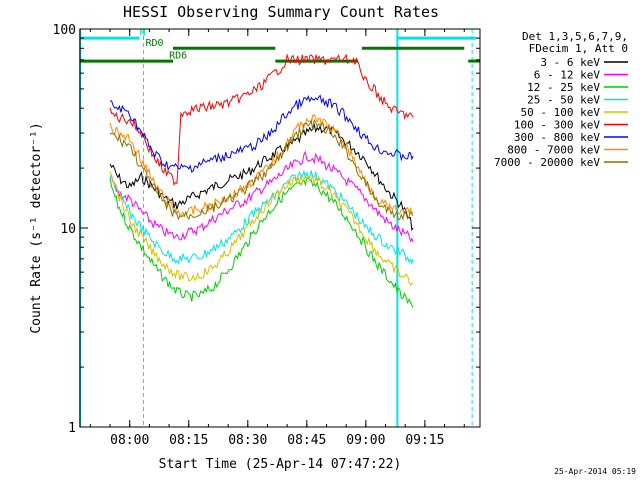 This screenshot has height=480, width=640. I want to click on y-tick-label-2: 100, so click(64, 30).